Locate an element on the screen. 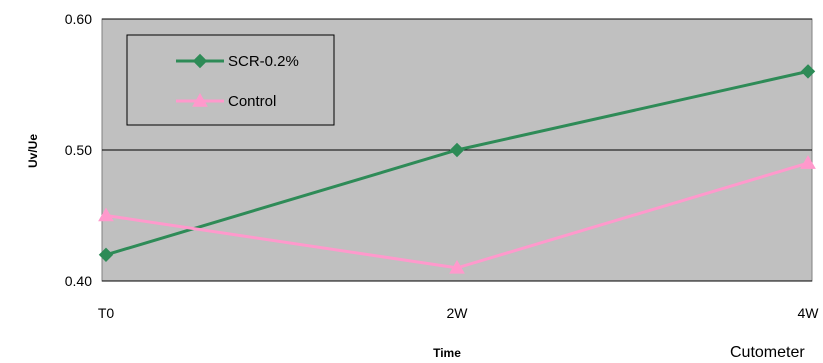 The height and width of the screenshot is (363, 823). legend-label: SCR-0.2% is located at coordinates (263, 61).